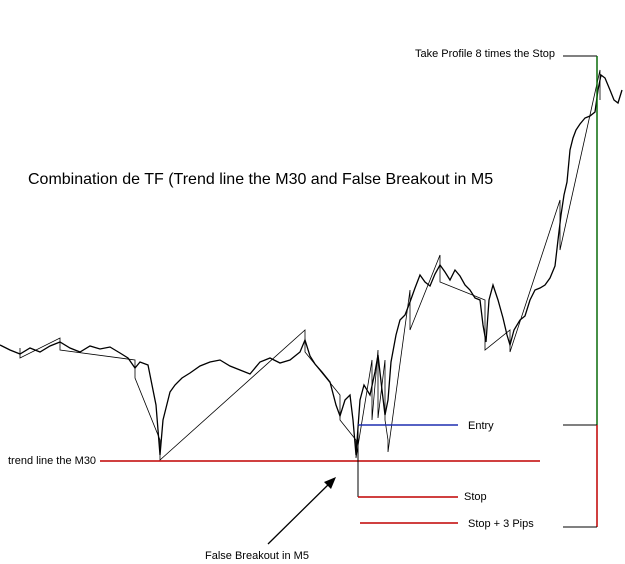 This screenshot has width=625, height=564. I want to click on false-breakout-label: False Breakout in M5, so click(257, 556).